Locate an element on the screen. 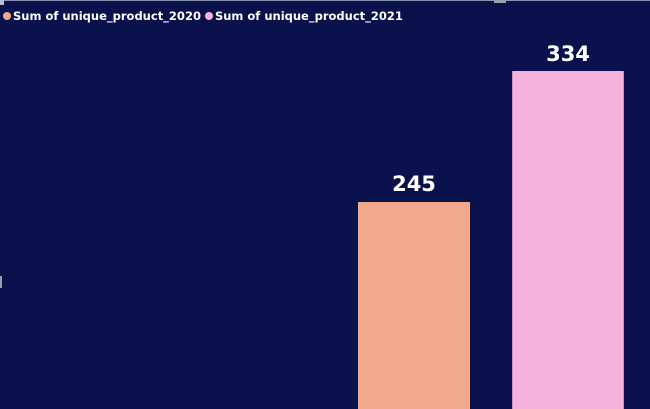 Image resolution: width=650 pixels, height=409 pixels. legend-item-2020: Sum of unique_product_2020 is located at coordinates (102, 16).